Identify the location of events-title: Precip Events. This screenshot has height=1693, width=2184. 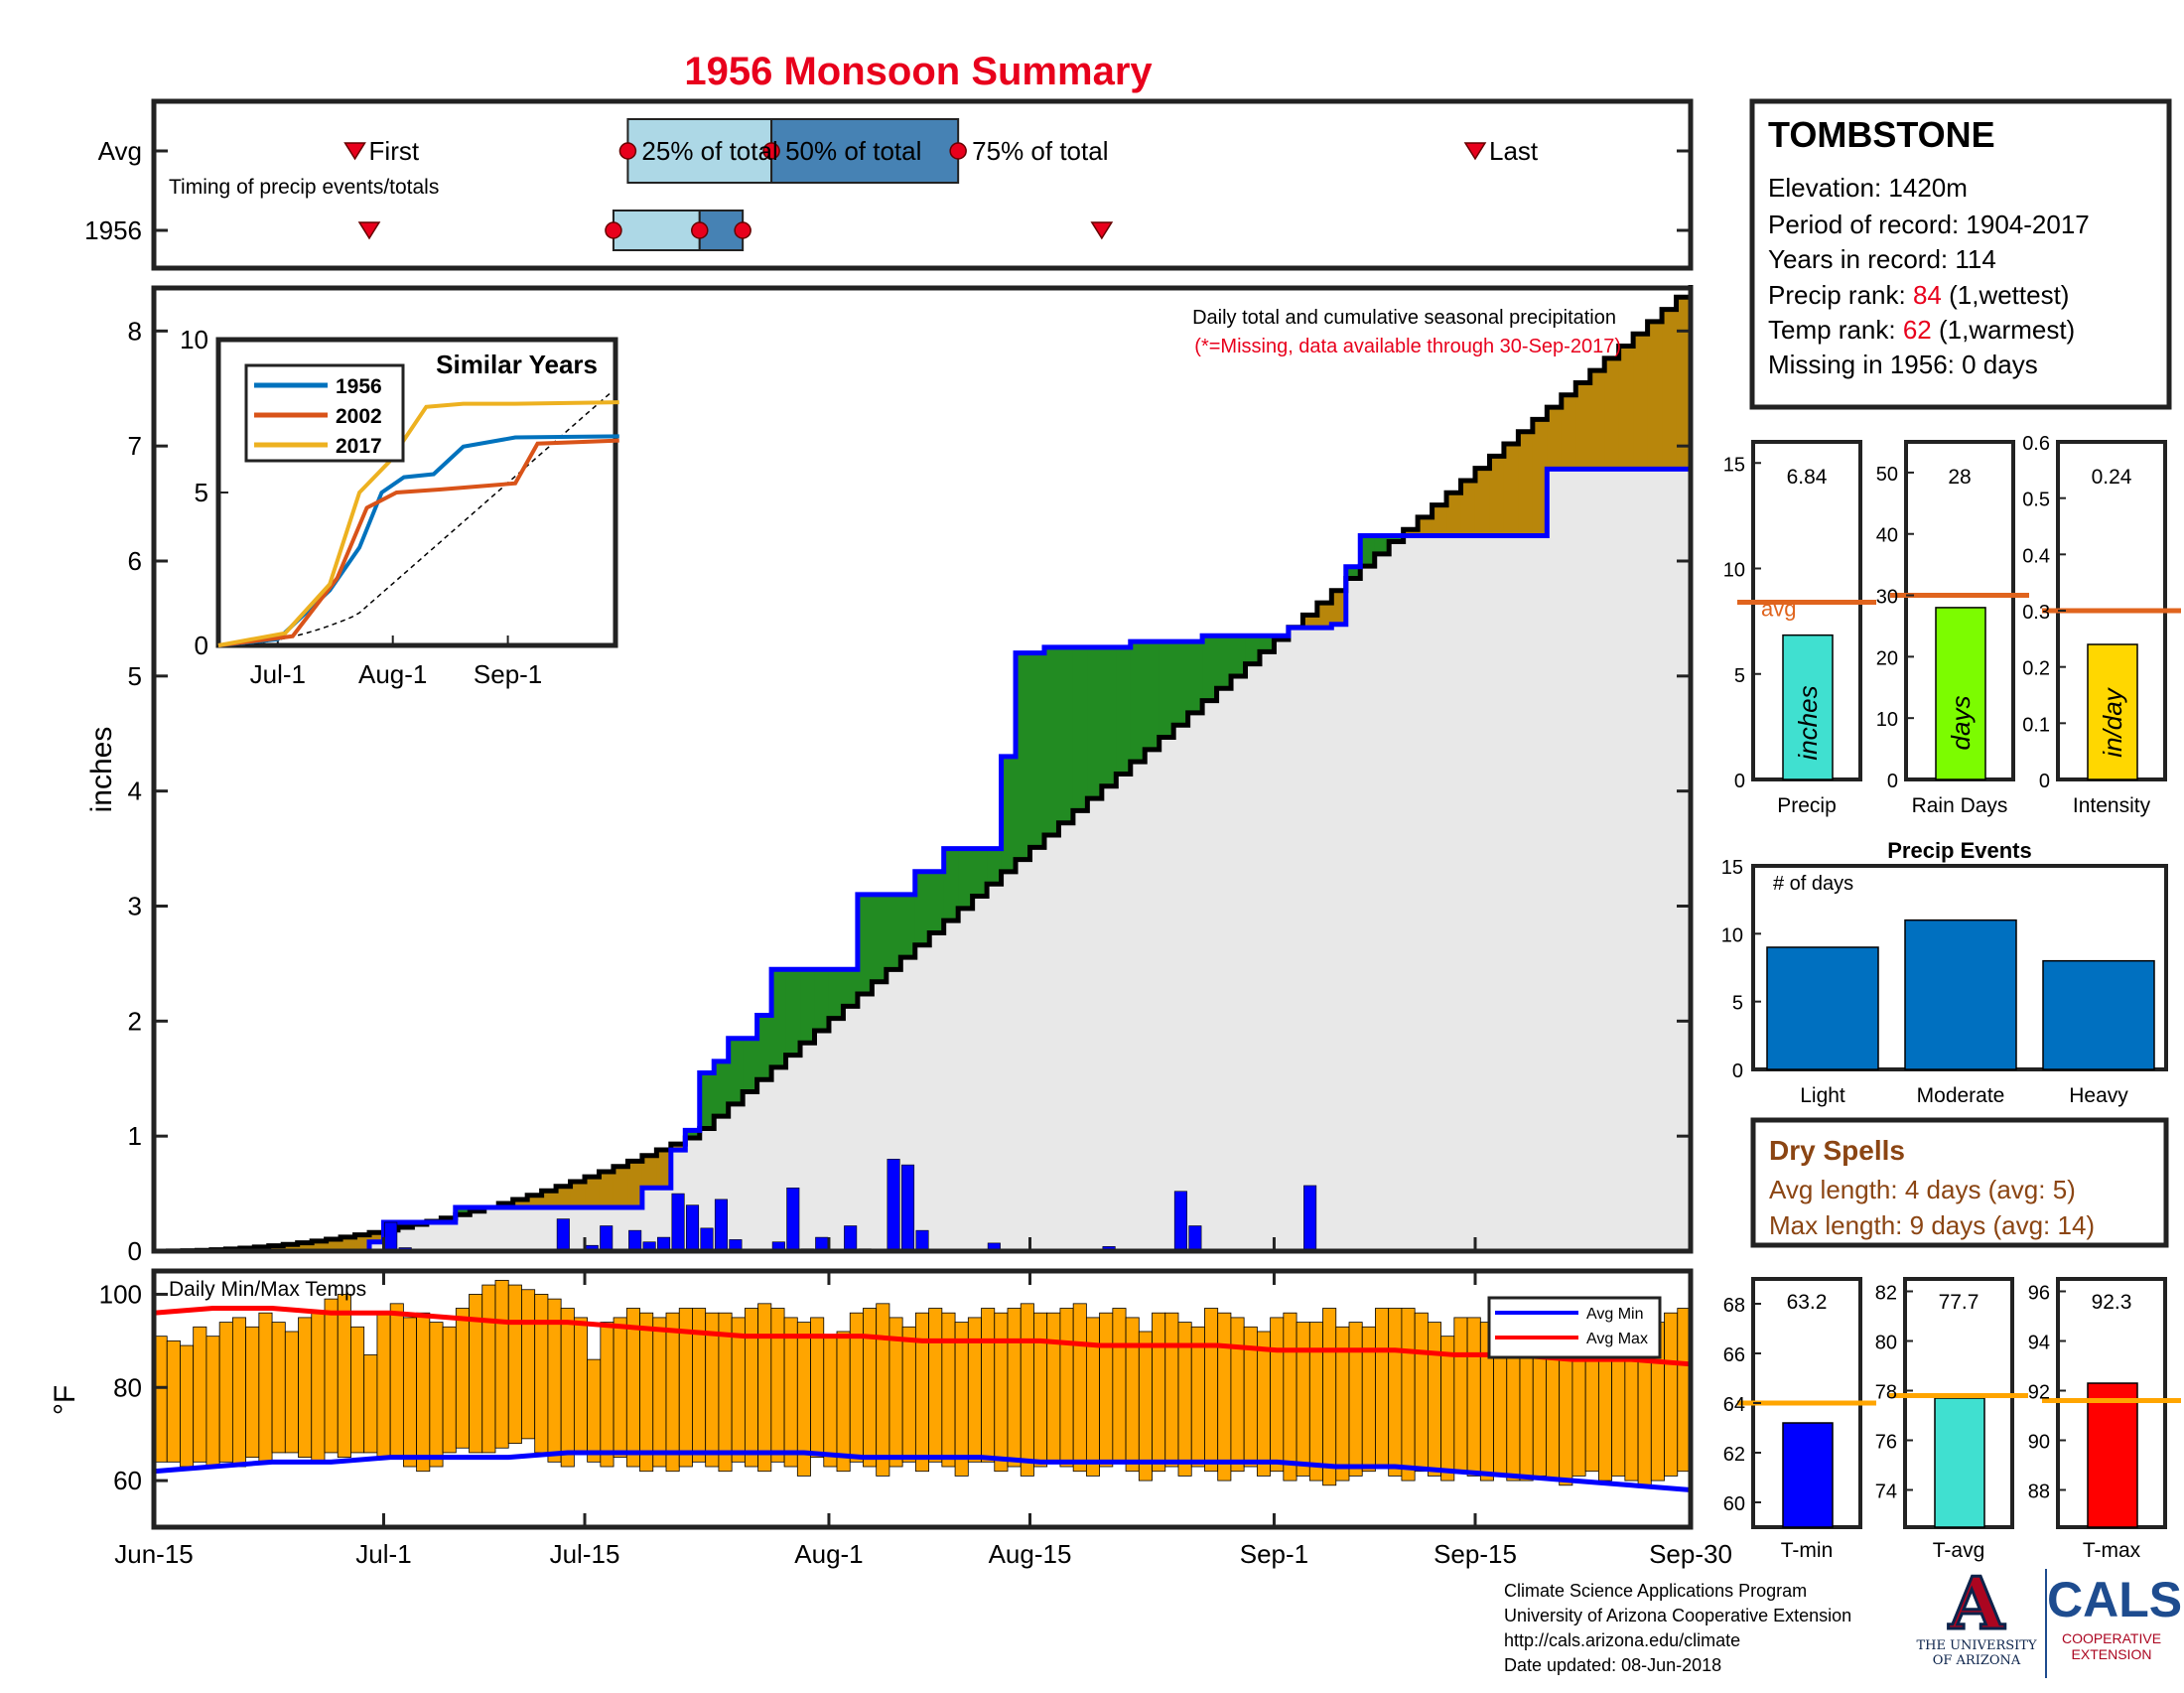
(1959, 850).